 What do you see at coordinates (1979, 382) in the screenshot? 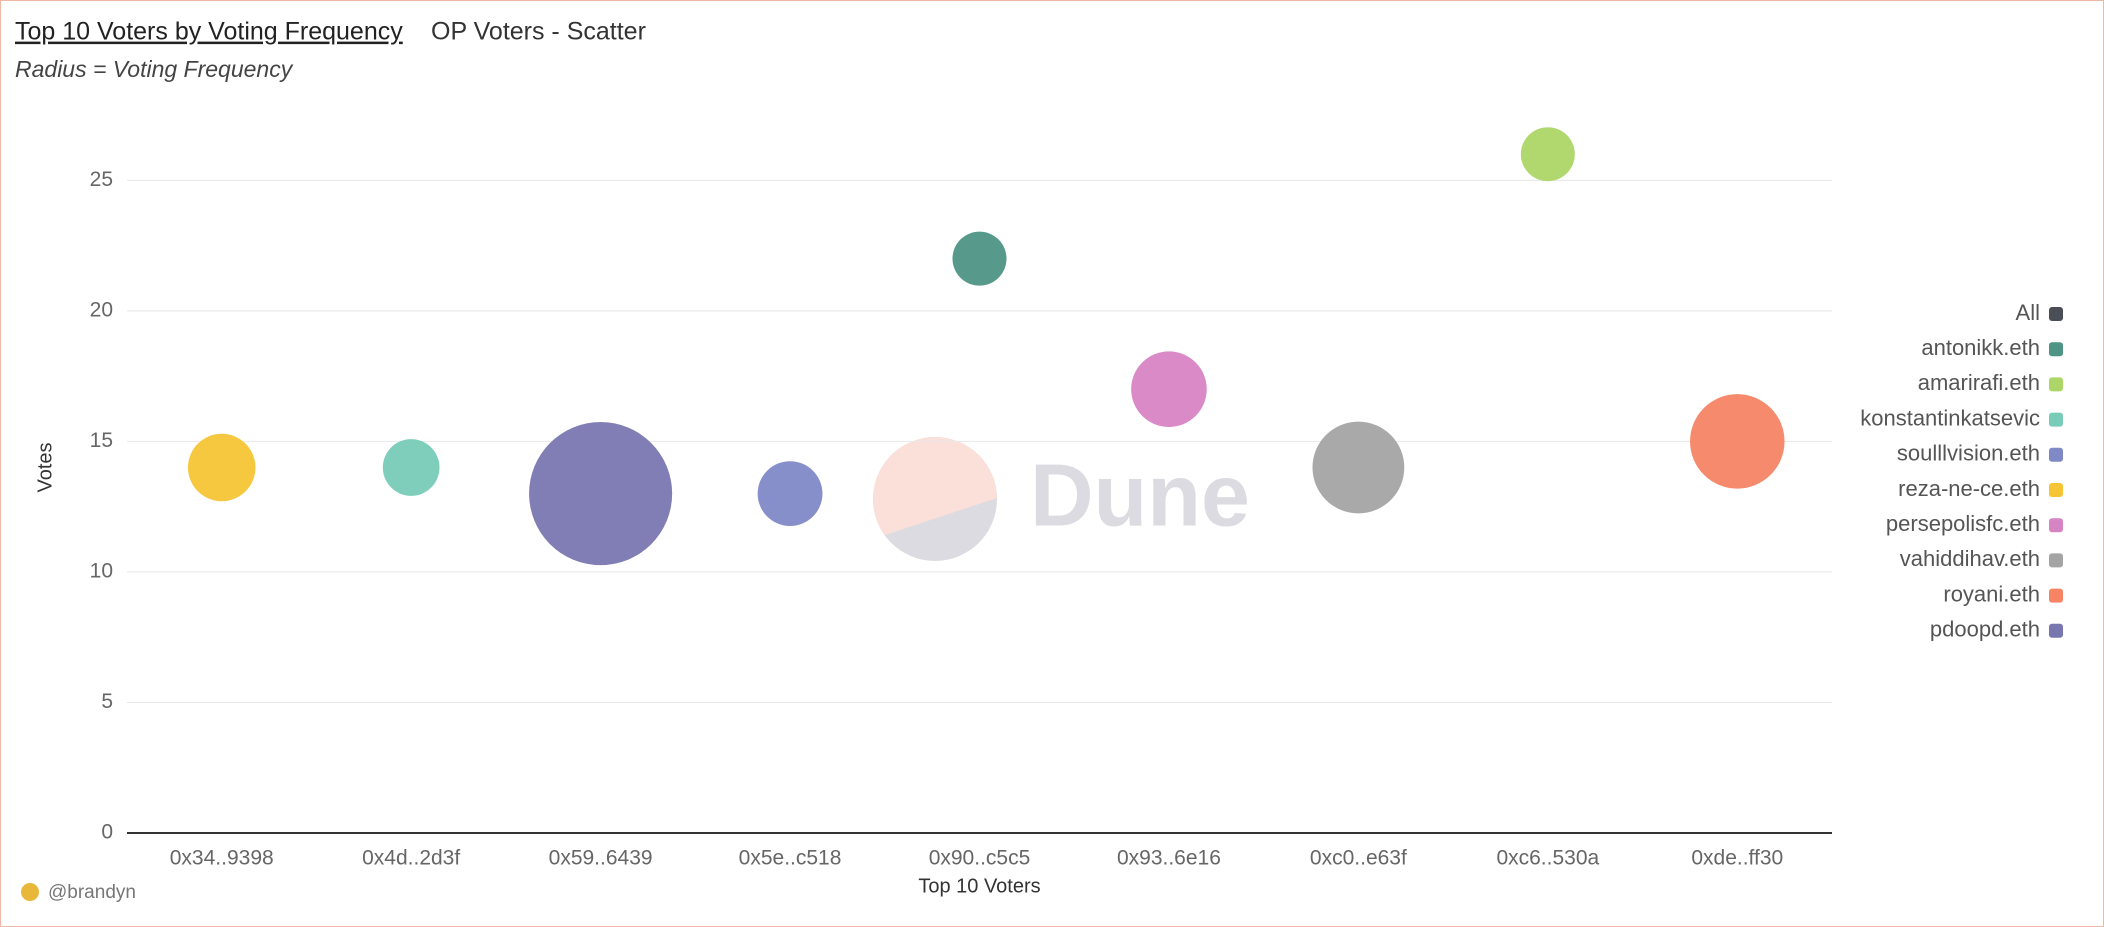
I see `legend-label: amarirafi.eth` at bounding box center [1979, 382].